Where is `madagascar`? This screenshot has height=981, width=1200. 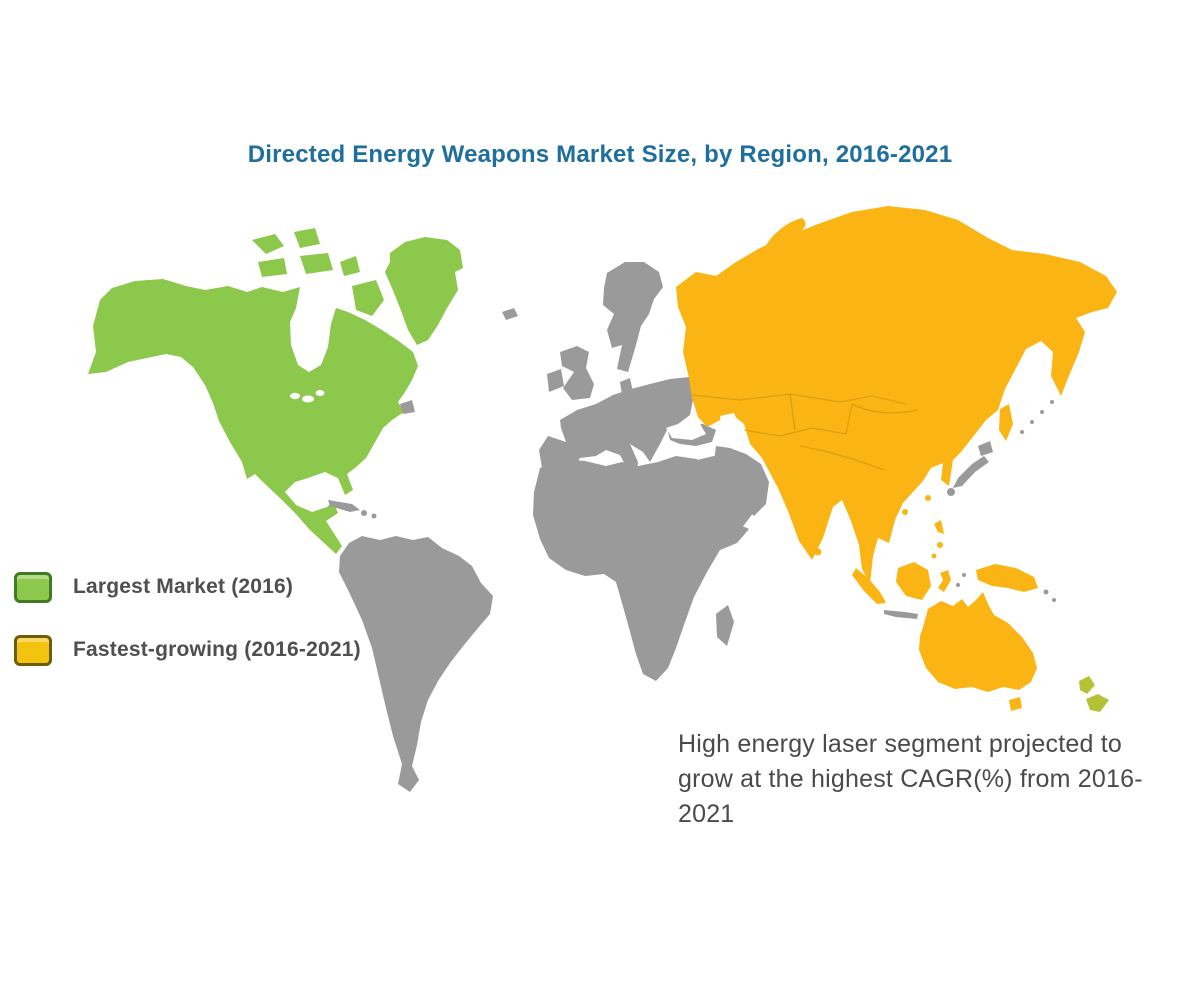 madagascar is located at coordinates (725, 625).